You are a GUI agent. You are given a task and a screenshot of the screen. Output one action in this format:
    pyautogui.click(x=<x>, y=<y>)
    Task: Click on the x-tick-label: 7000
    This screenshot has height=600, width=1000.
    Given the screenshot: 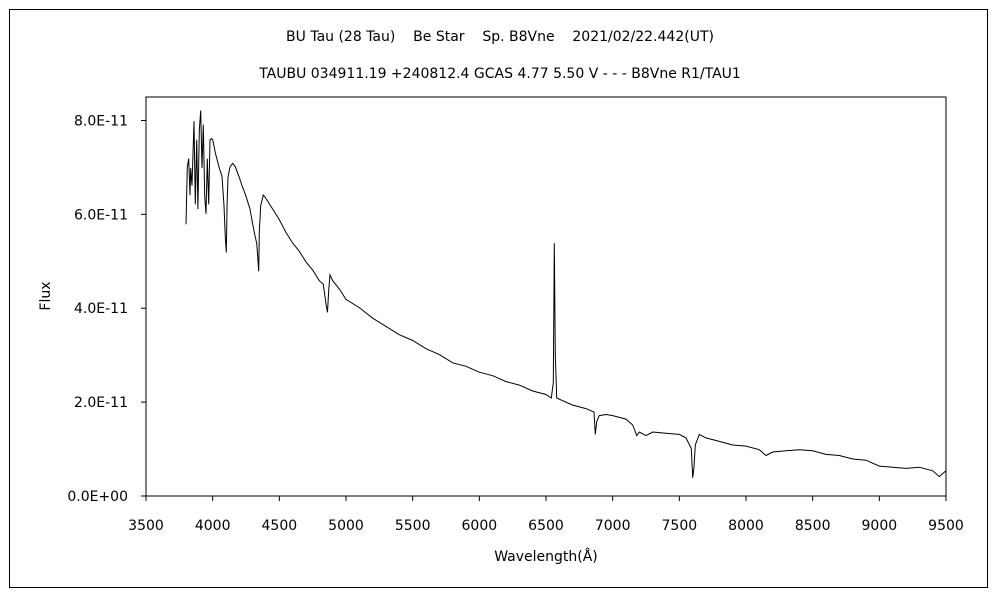 What is the action you would take?
    pyautogui.click(x=613, y=526)
    